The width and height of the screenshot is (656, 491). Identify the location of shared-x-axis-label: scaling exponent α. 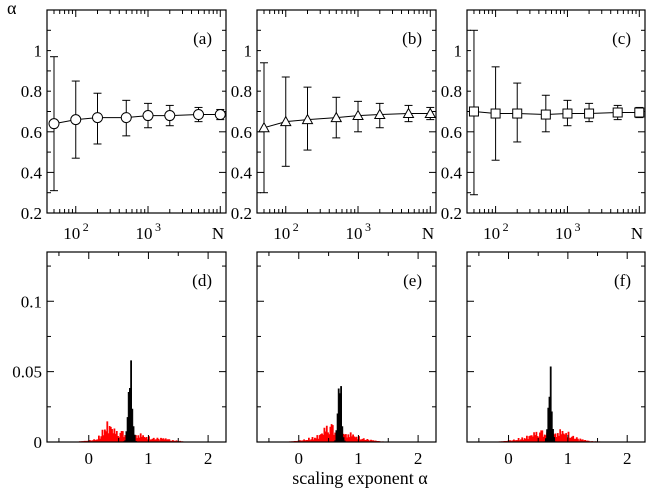
(360, 478).